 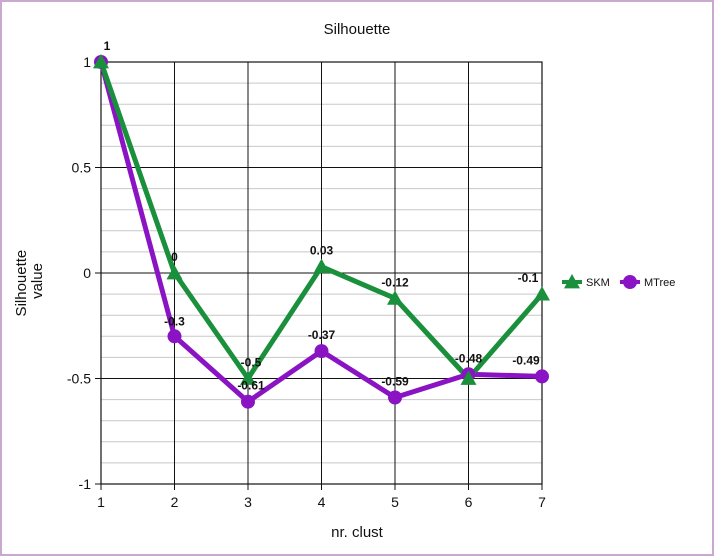 I want to click on x-axis-label: nr. clust, so click(x=357, y=532).